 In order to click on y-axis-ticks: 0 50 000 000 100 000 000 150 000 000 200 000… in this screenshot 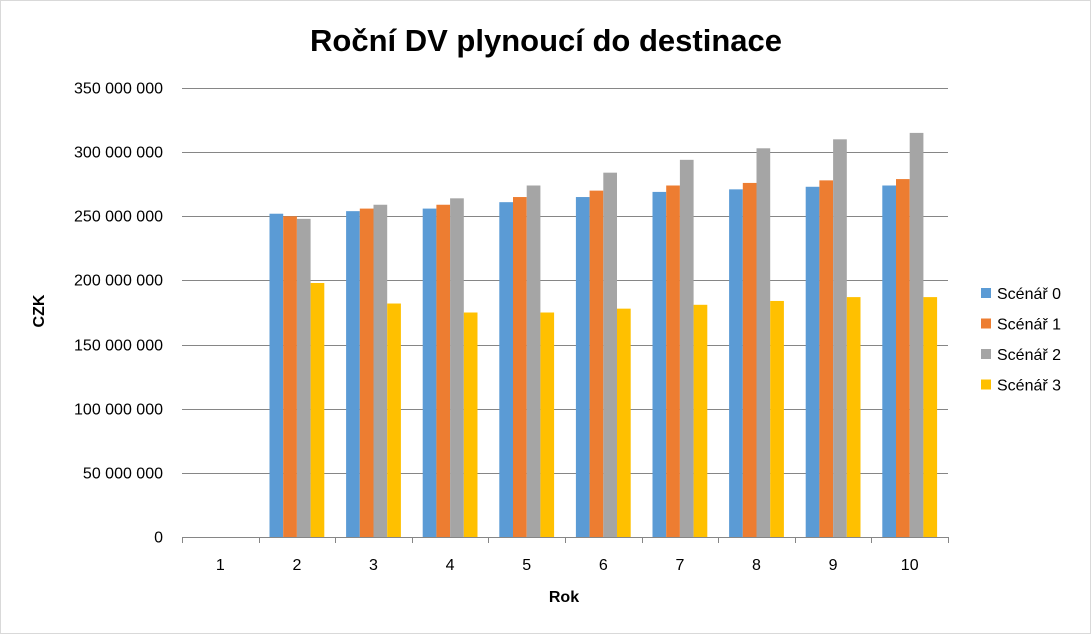, I will do `click(118, 314)`.